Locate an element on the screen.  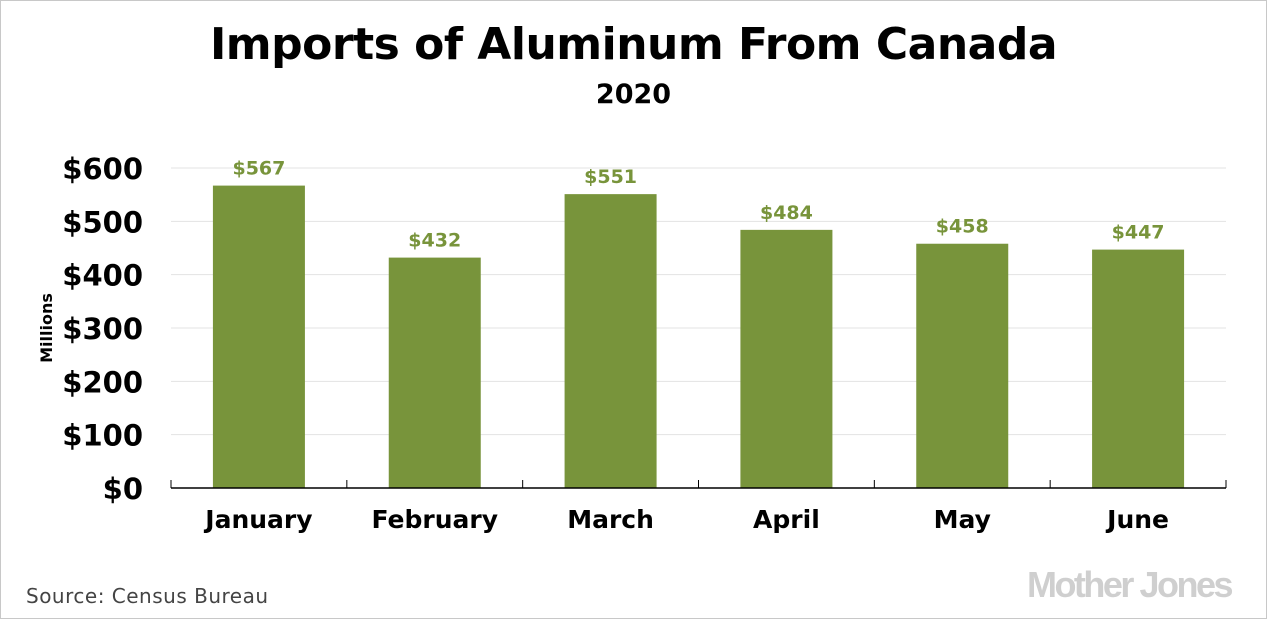
data-label: $432 is located at coordinates (434, 241).